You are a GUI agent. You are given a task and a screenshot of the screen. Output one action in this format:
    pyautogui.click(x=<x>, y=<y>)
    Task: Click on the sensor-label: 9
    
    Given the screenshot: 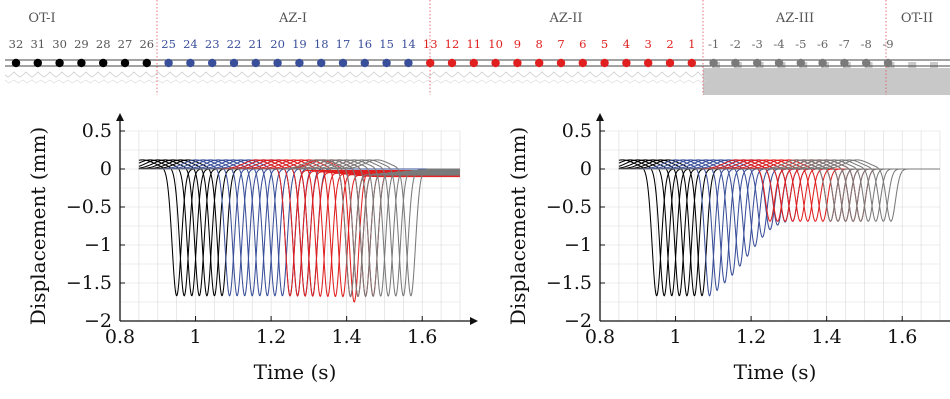 What is the action you would take?
    pyautogui.click(x=517, y=44)
    